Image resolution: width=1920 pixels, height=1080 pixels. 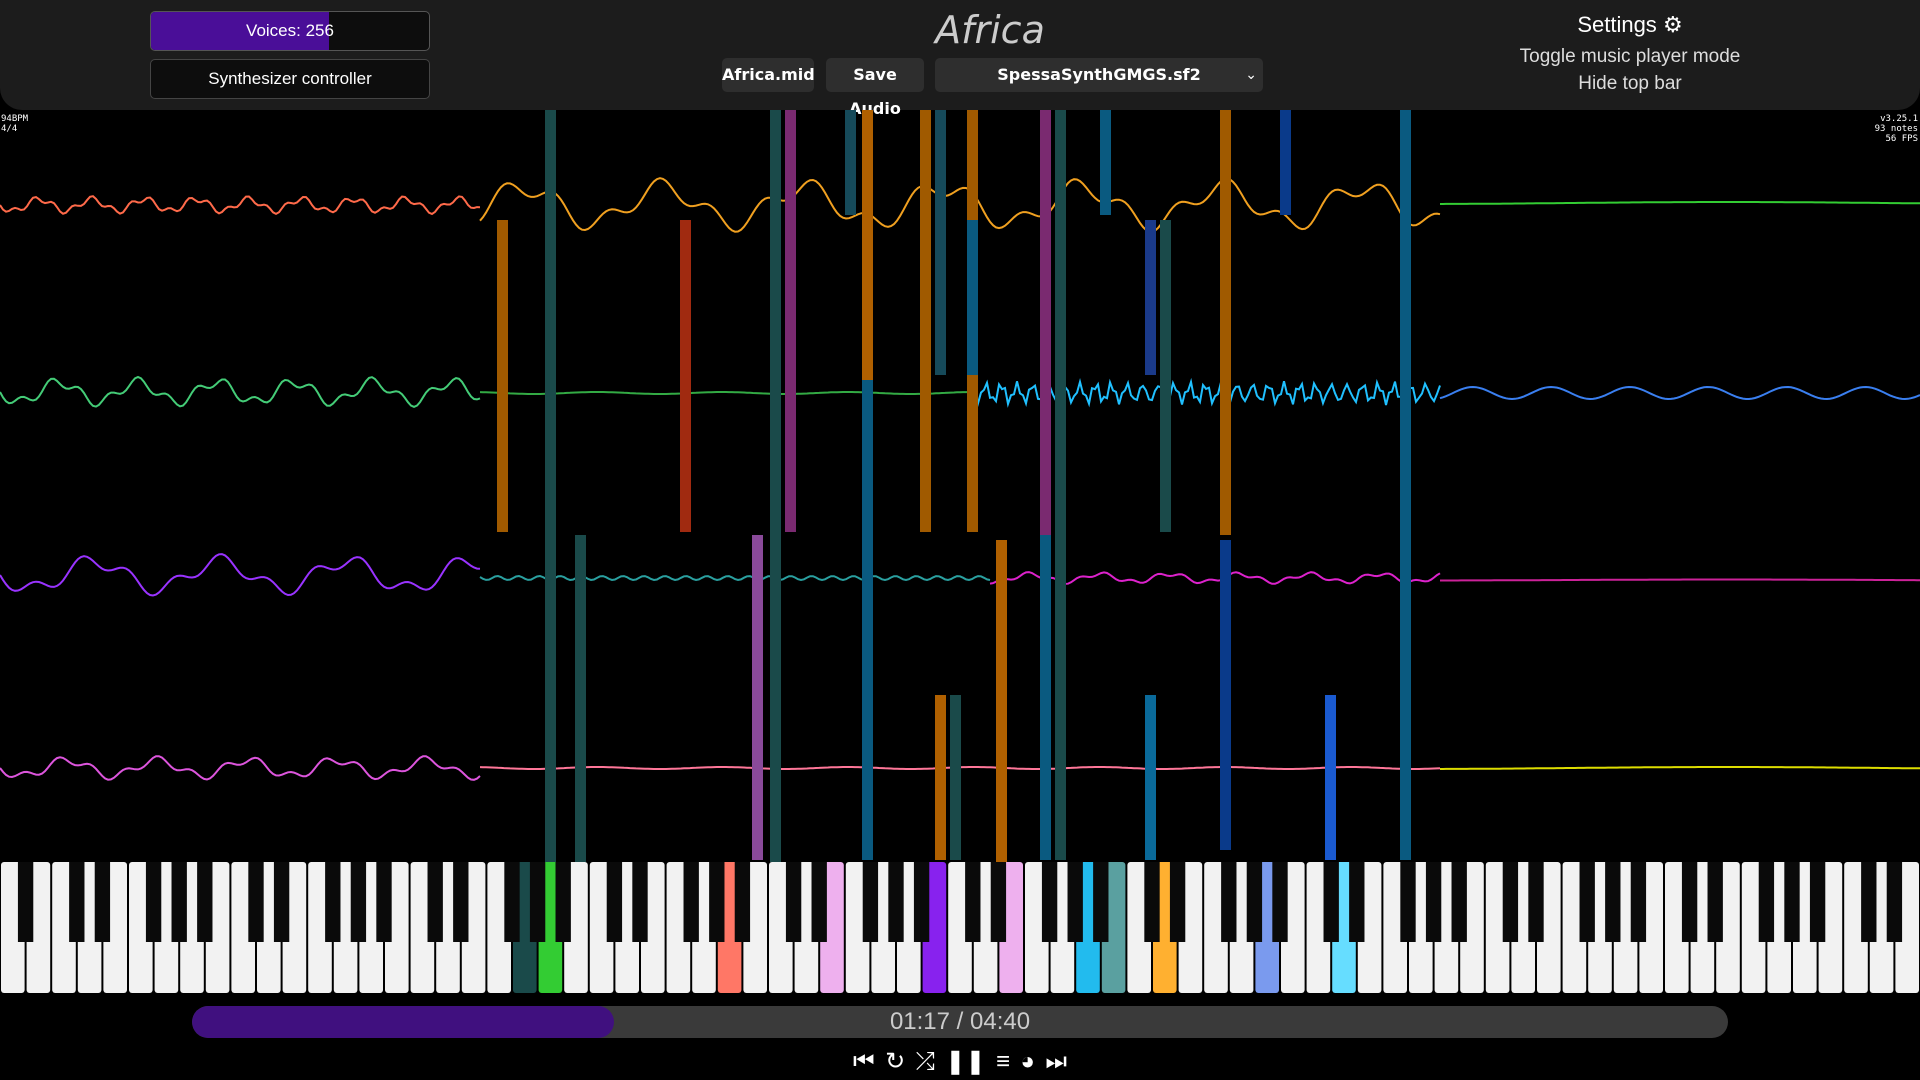 I want to click on settings-button: Settings ⚙, so click(x=1630, y=25).